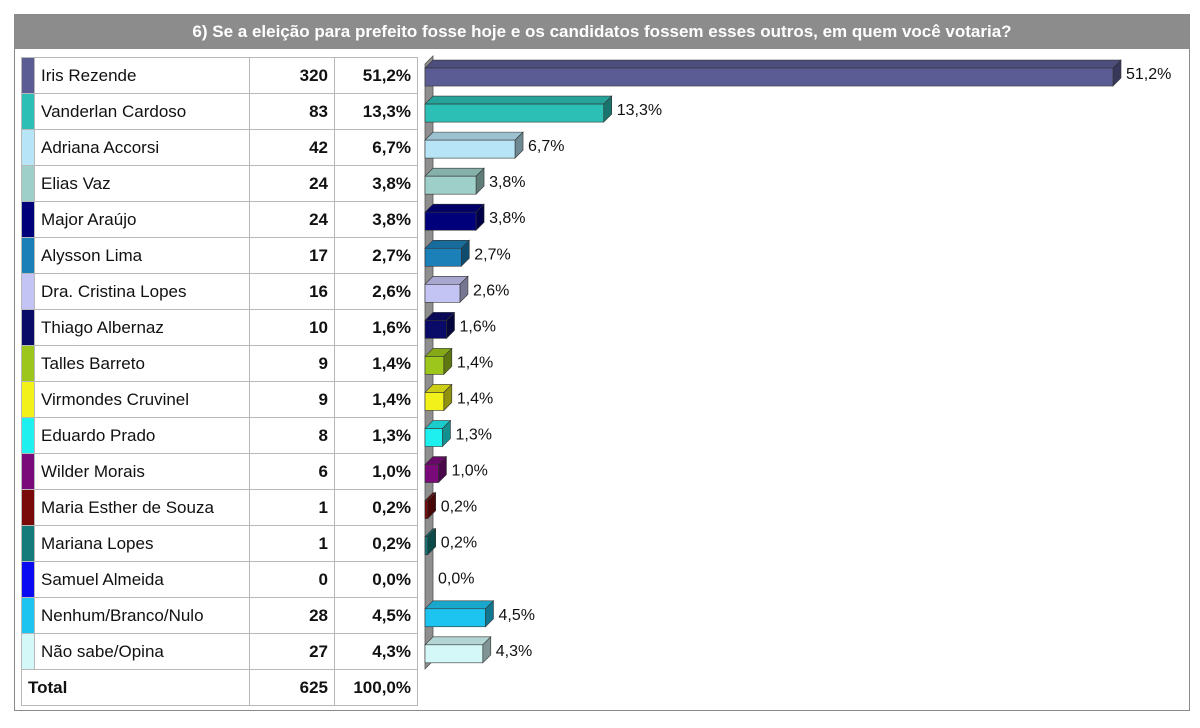  What do you see at coordinates (292, 687) in the screenshot?
I see `total-count: 625` at bounding box center [292, 687].